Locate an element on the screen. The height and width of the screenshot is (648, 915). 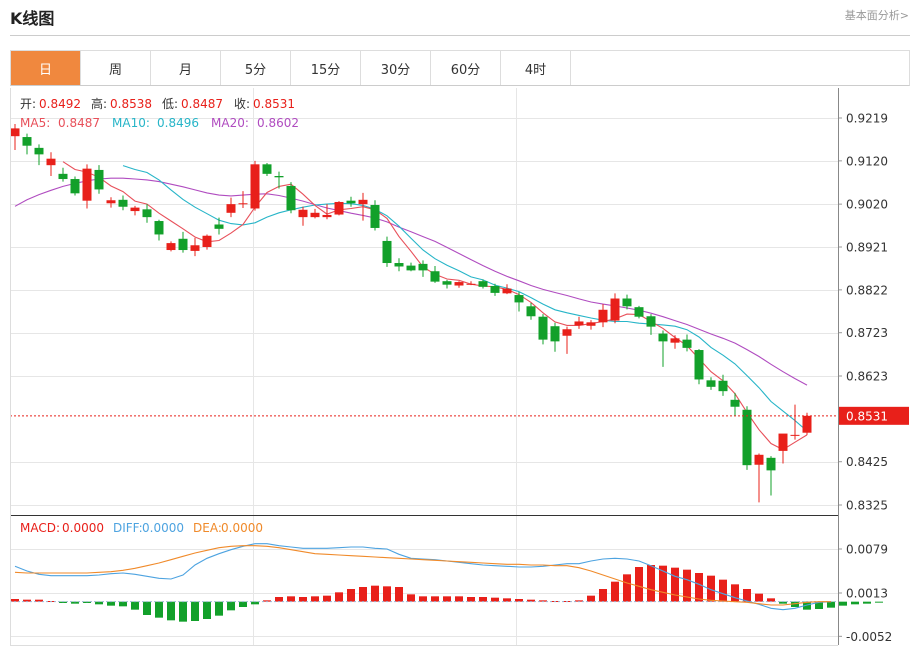
price-tick-label: 0.9219 is located at coordinates (867, 119).